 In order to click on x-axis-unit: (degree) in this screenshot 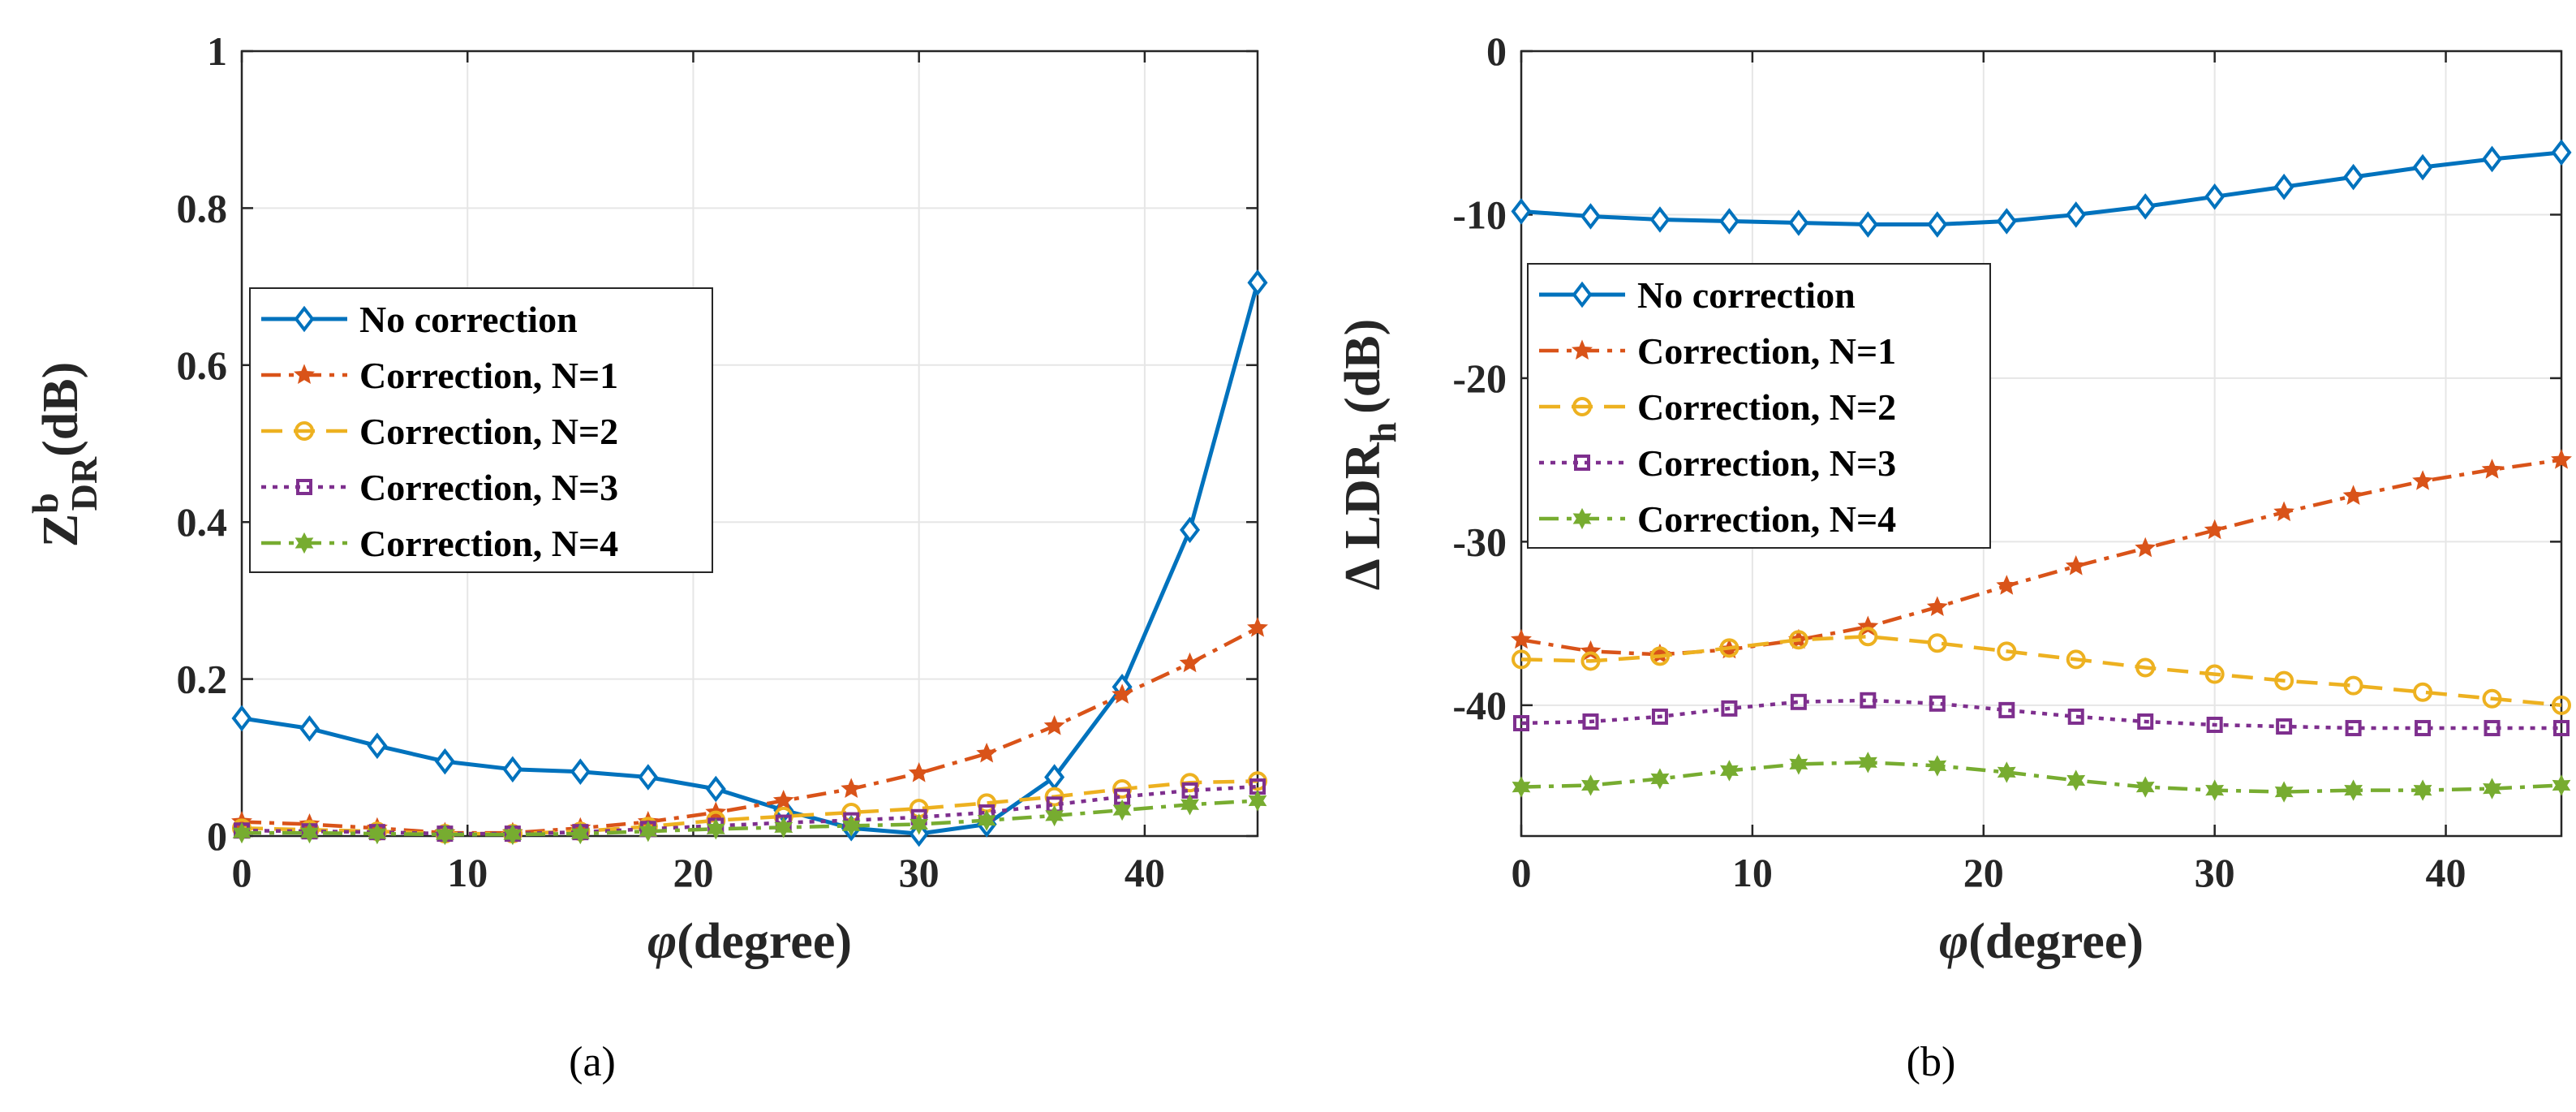, I will do `click(2056, 941)`.